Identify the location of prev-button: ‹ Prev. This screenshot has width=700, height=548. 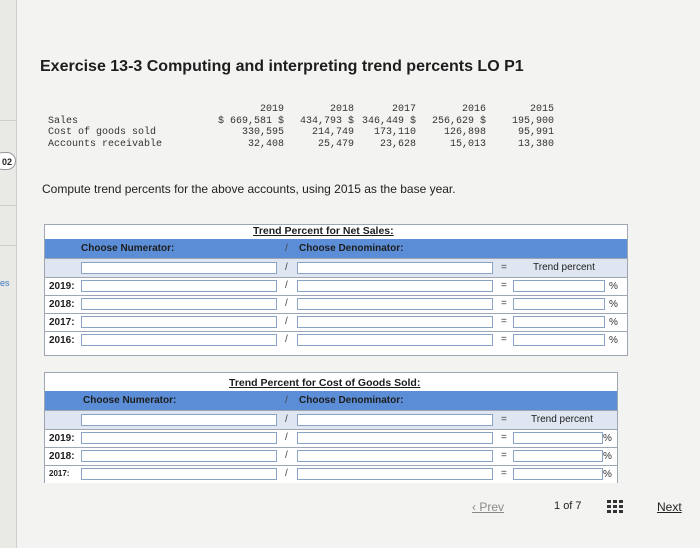
(488, 507).